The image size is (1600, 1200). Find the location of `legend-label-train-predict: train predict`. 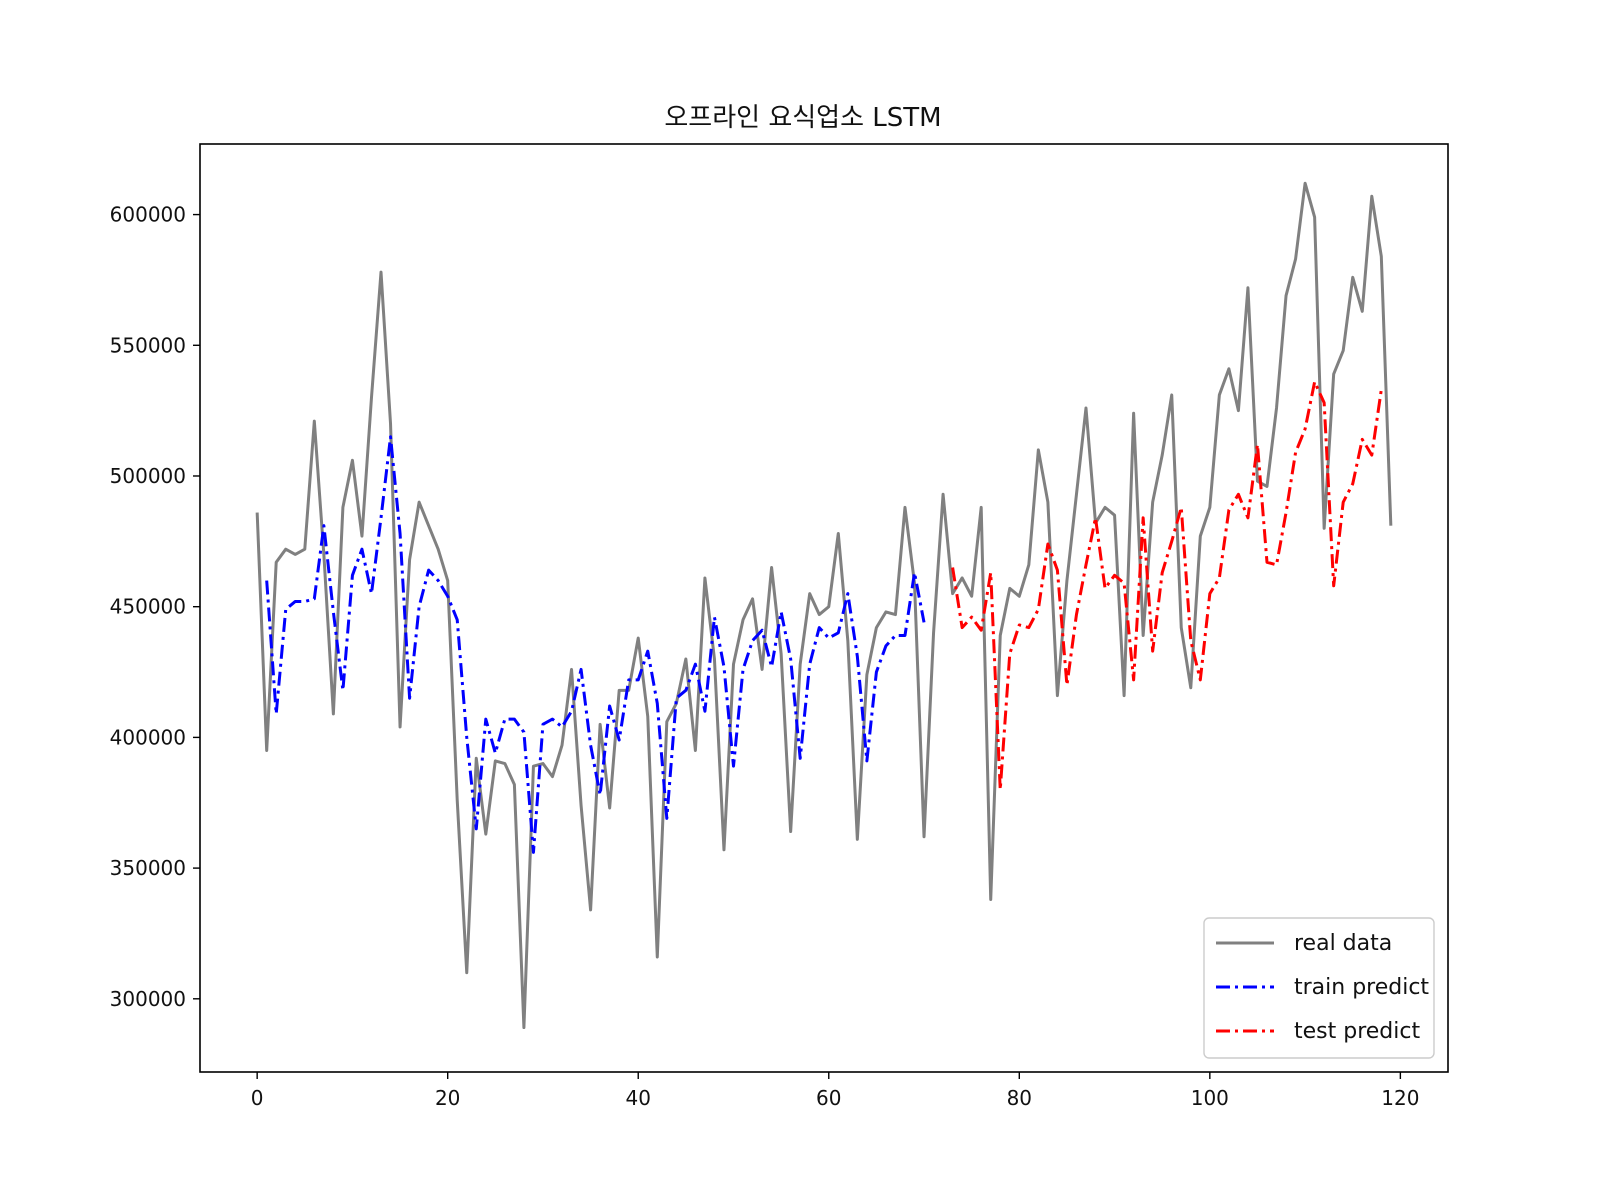

legend-label-train-predict: train predict is located at coordinates (1361, 987).